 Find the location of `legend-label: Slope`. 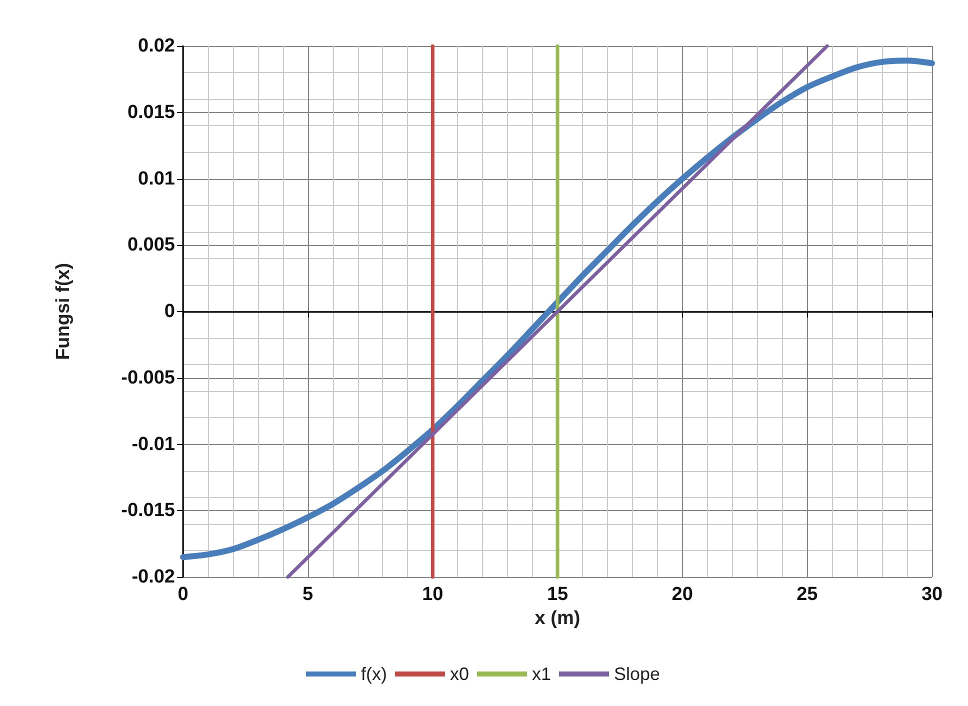

legend-label: Slope is located at coordinates (637, 674).